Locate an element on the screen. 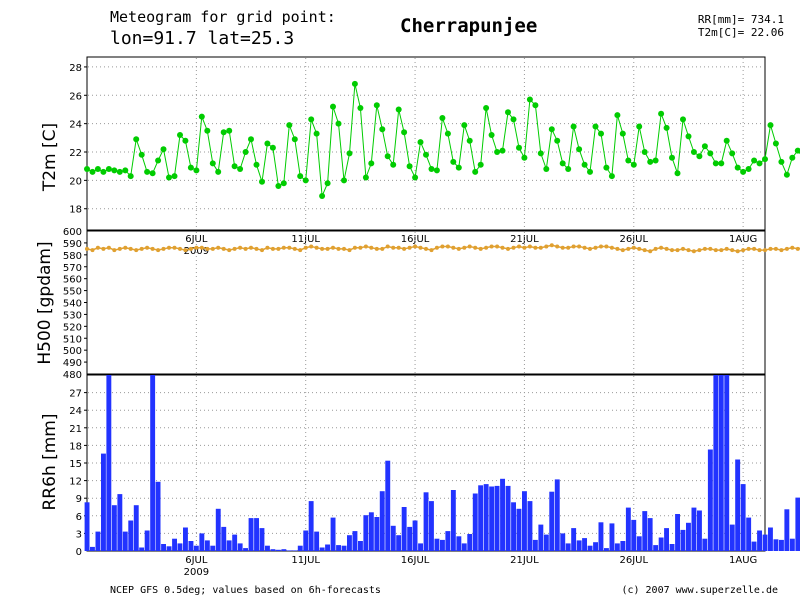 The height and width of the screenshot is (600, 800). geopotential-ytick-label: 550 is located at coordinates (72, 292).